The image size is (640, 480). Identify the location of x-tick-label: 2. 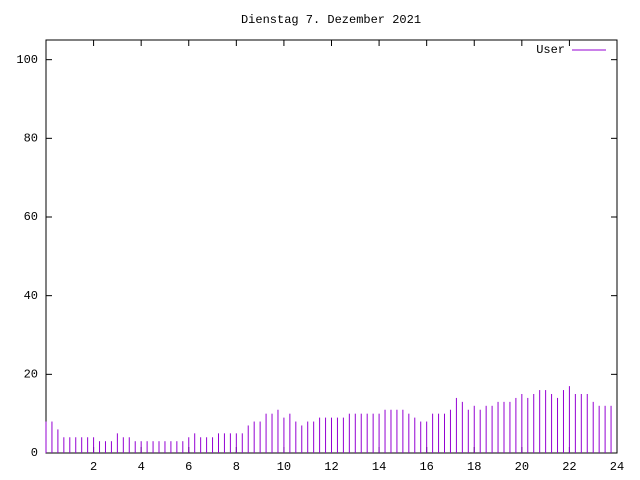
(93, 467).